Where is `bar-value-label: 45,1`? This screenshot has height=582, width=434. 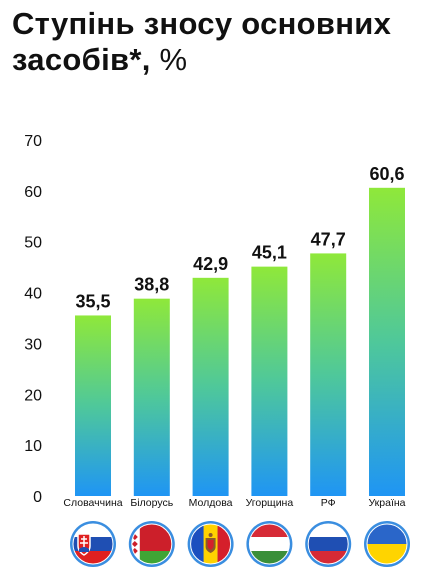 bar-value-label: 45,1 is located at coordinates (269, 253).